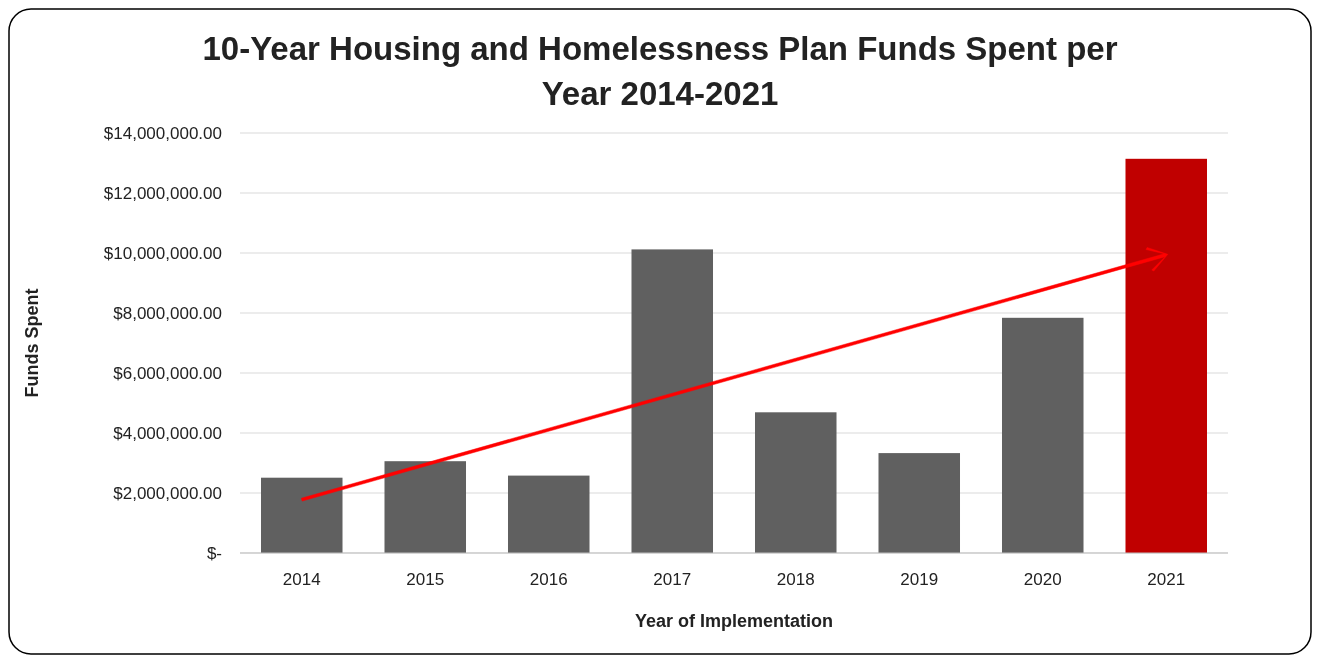  Describe the element at coordinates (167, 433) in the screenshot. I see `y-tick-label: $4,000,000.00` at that location.